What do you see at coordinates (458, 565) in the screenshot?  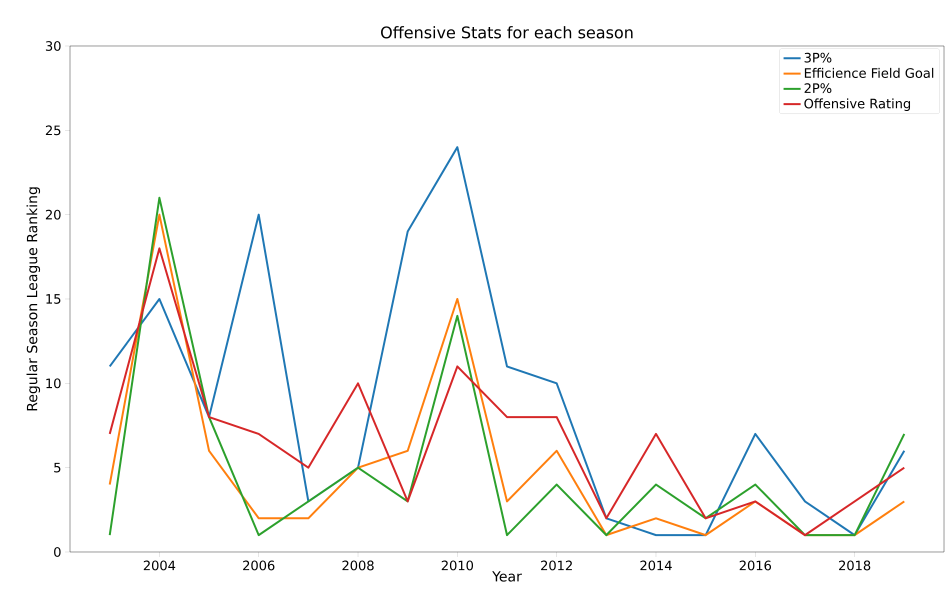 I see `x-tick-label: 2010` at bounding box center [458, 565].